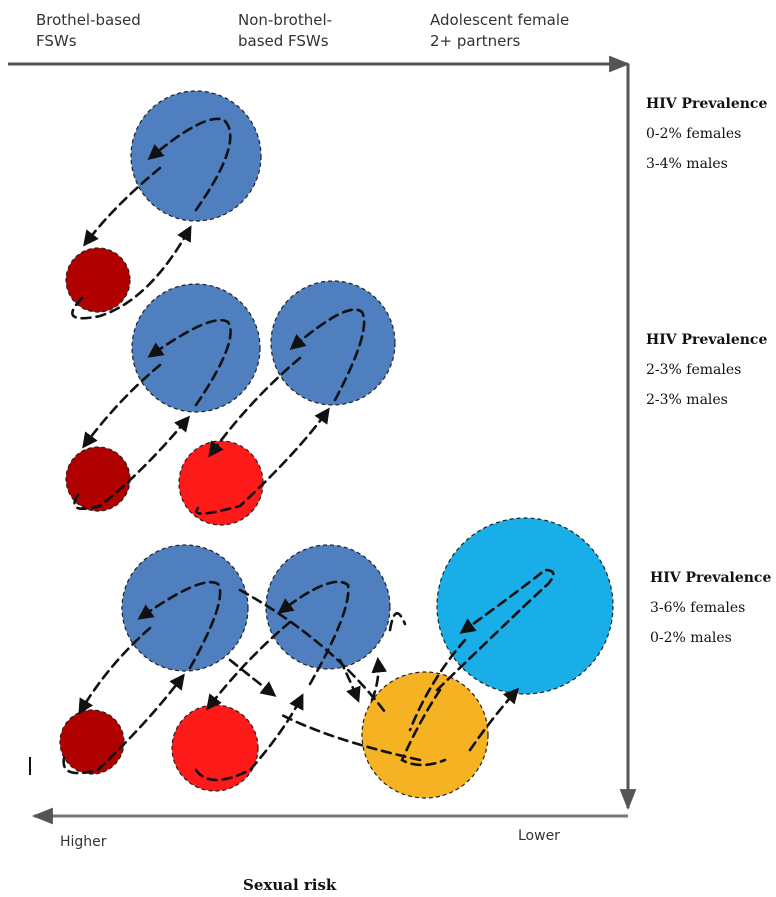 Image resolution: width=776 pixels, height=897 pixels. I want to click on panel-2-group, so click(230, 403).